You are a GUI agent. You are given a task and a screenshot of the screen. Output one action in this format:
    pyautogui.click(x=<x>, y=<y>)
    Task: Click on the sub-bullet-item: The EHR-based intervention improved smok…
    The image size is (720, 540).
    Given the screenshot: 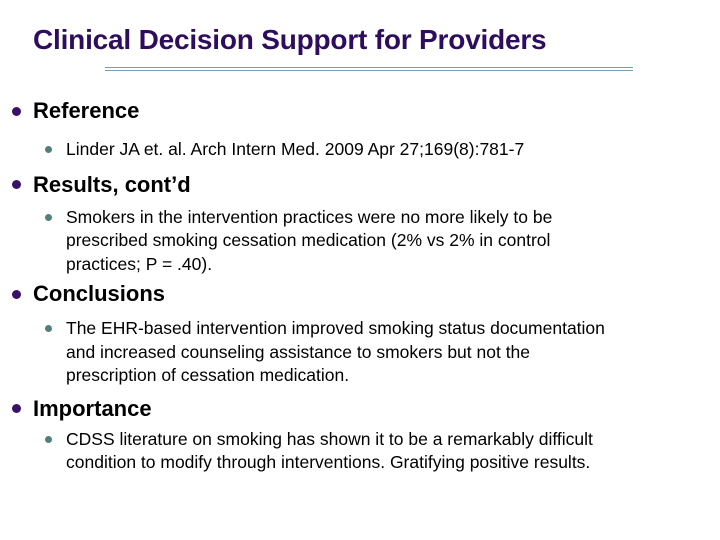 What is the action you would take?
    pyautogui.click(x=360, y=352)
    